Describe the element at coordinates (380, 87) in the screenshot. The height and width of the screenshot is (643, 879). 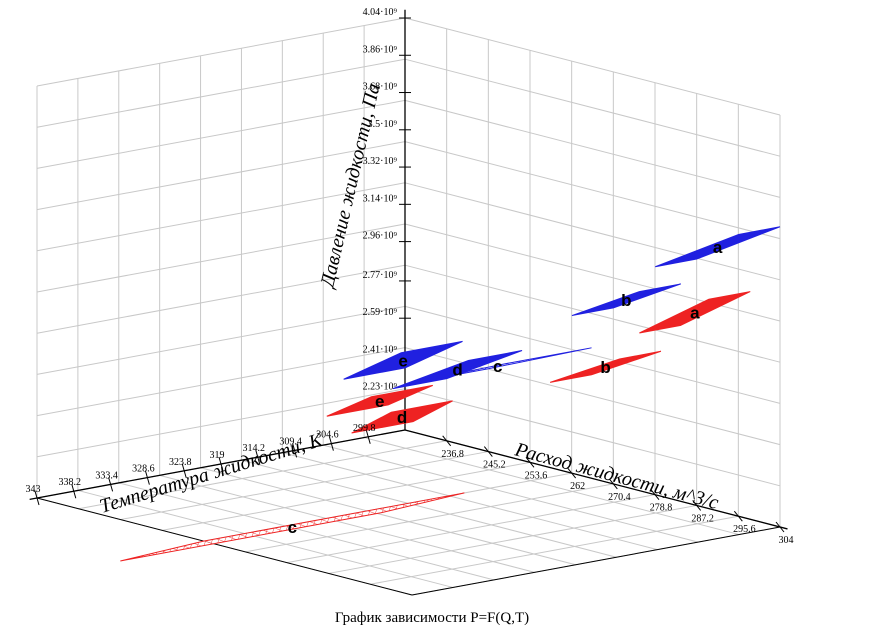
I see `z-tick-label: 3.68·10⁹` at that location.